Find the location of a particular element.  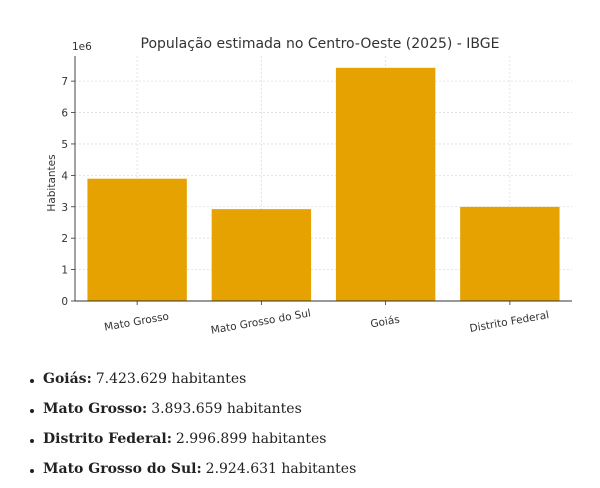

y-tick-label: 6 is located at coordinates (64, 114).